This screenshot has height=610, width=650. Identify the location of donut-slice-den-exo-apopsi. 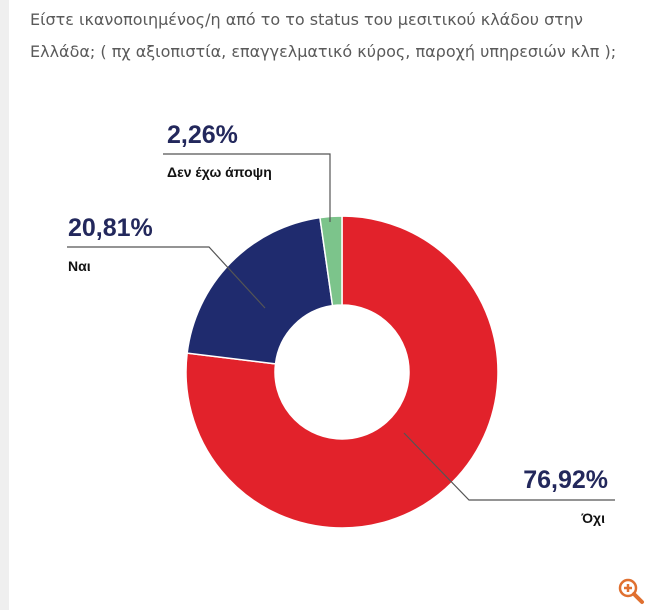
(331, 261).